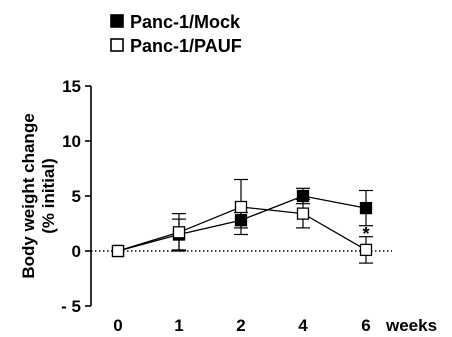  I want to click on y-axis-label-line1: Body weight change, so click(28, 195).